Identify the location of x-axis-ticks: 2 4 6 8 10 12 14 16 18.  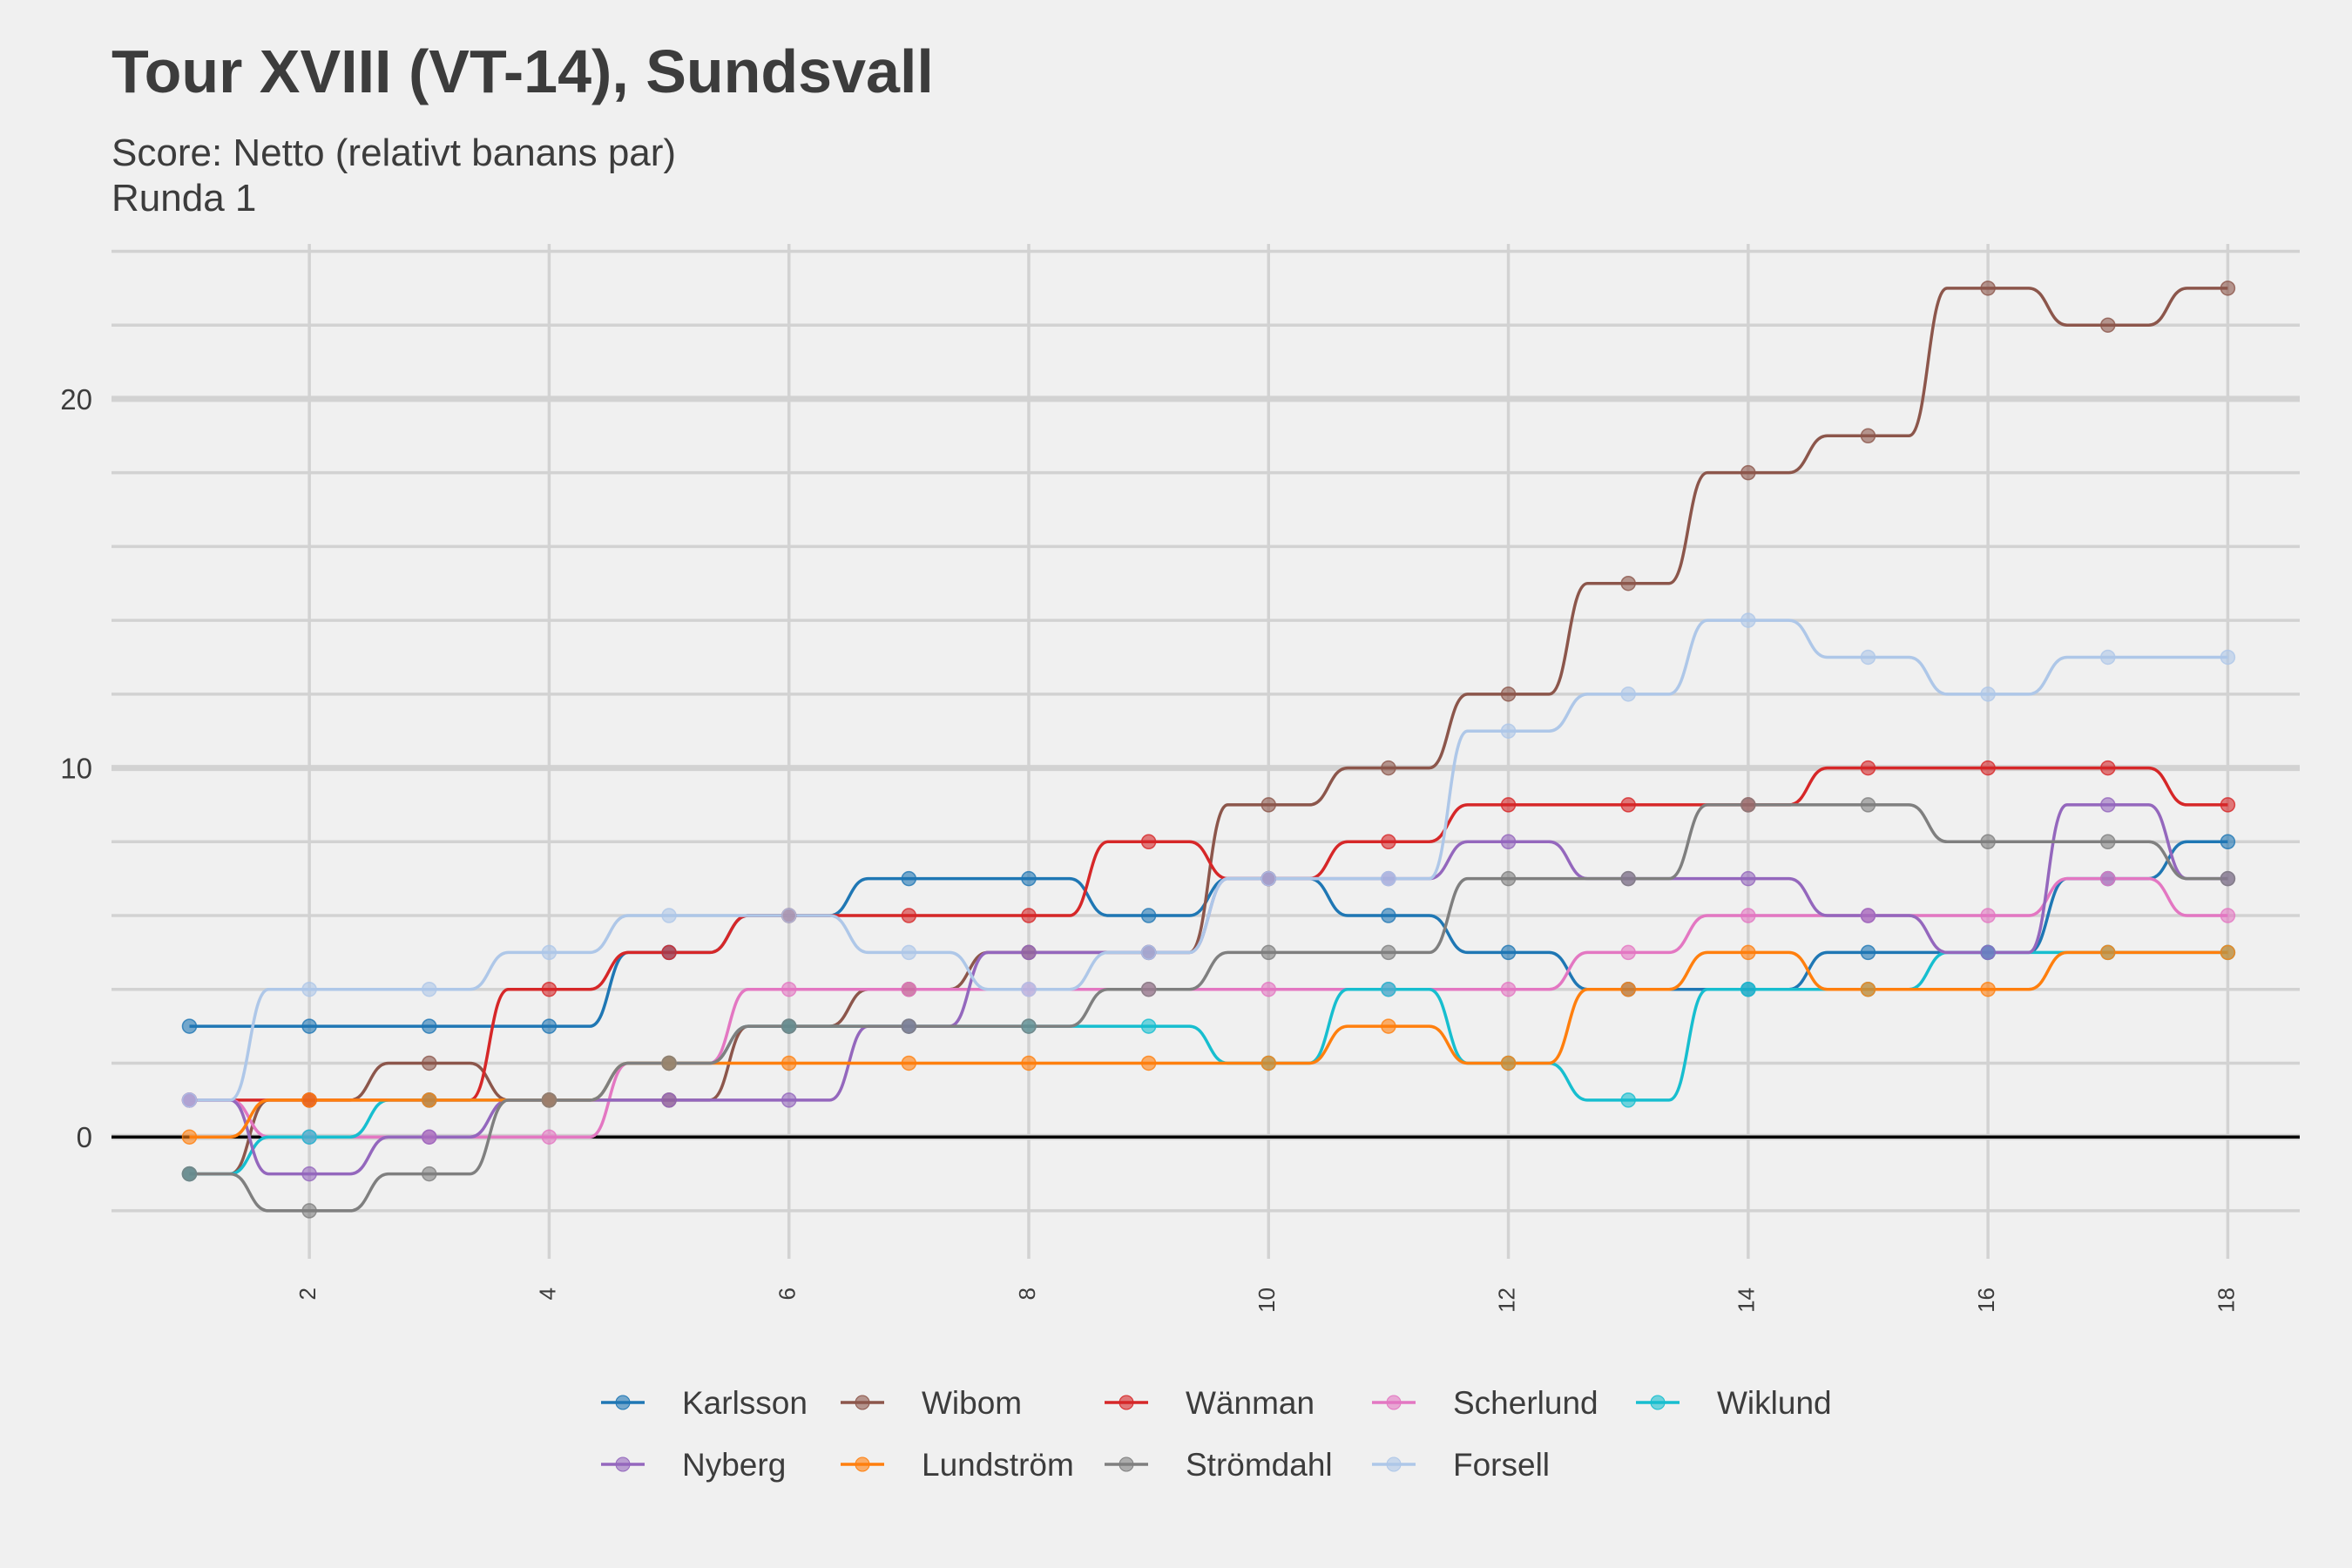
(1266, 1300).